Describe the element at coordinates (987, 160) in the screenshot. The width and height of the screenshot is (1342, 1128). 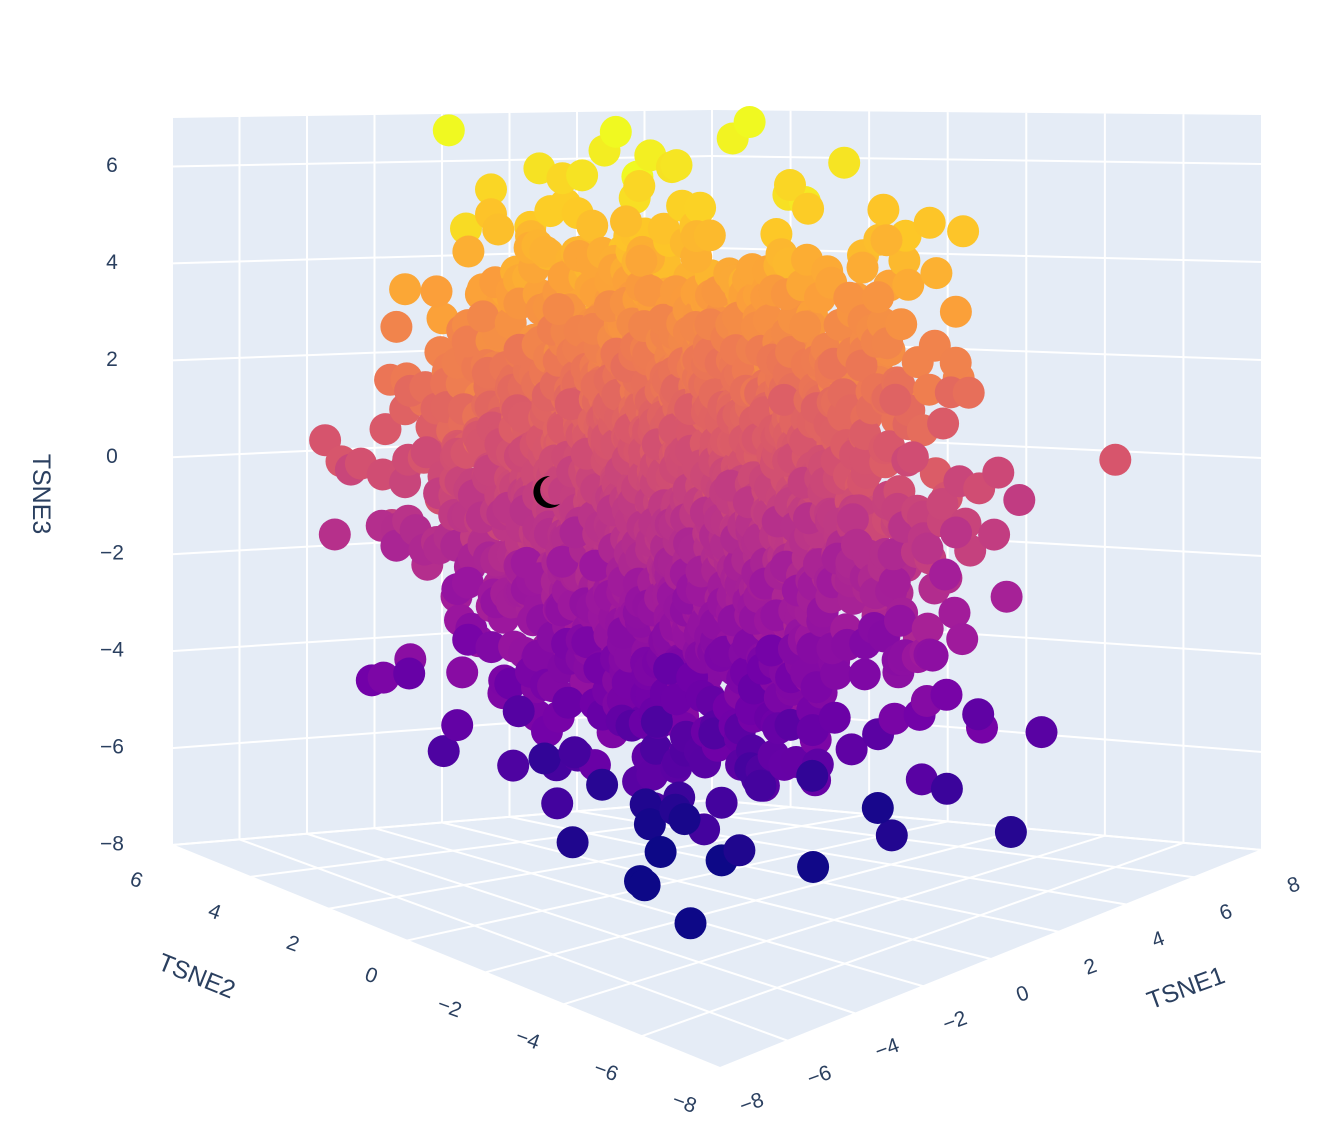
I see `wall-gridline-z-right` at that location.